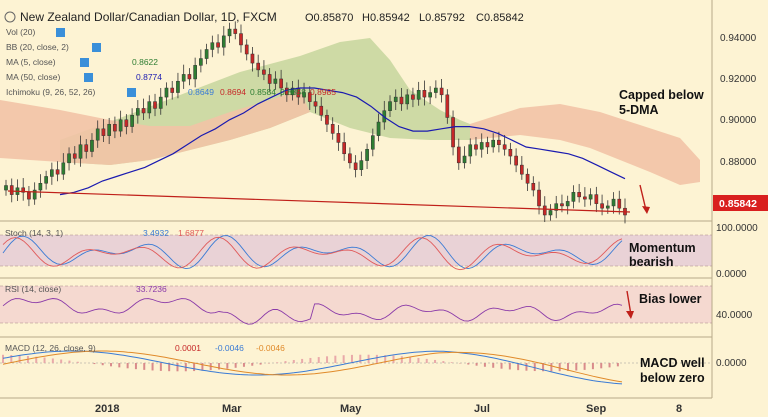  What do you see at coordinates (312, 311) in the screenshot?
I see `rsi-line` at bounding box center [312, 311].